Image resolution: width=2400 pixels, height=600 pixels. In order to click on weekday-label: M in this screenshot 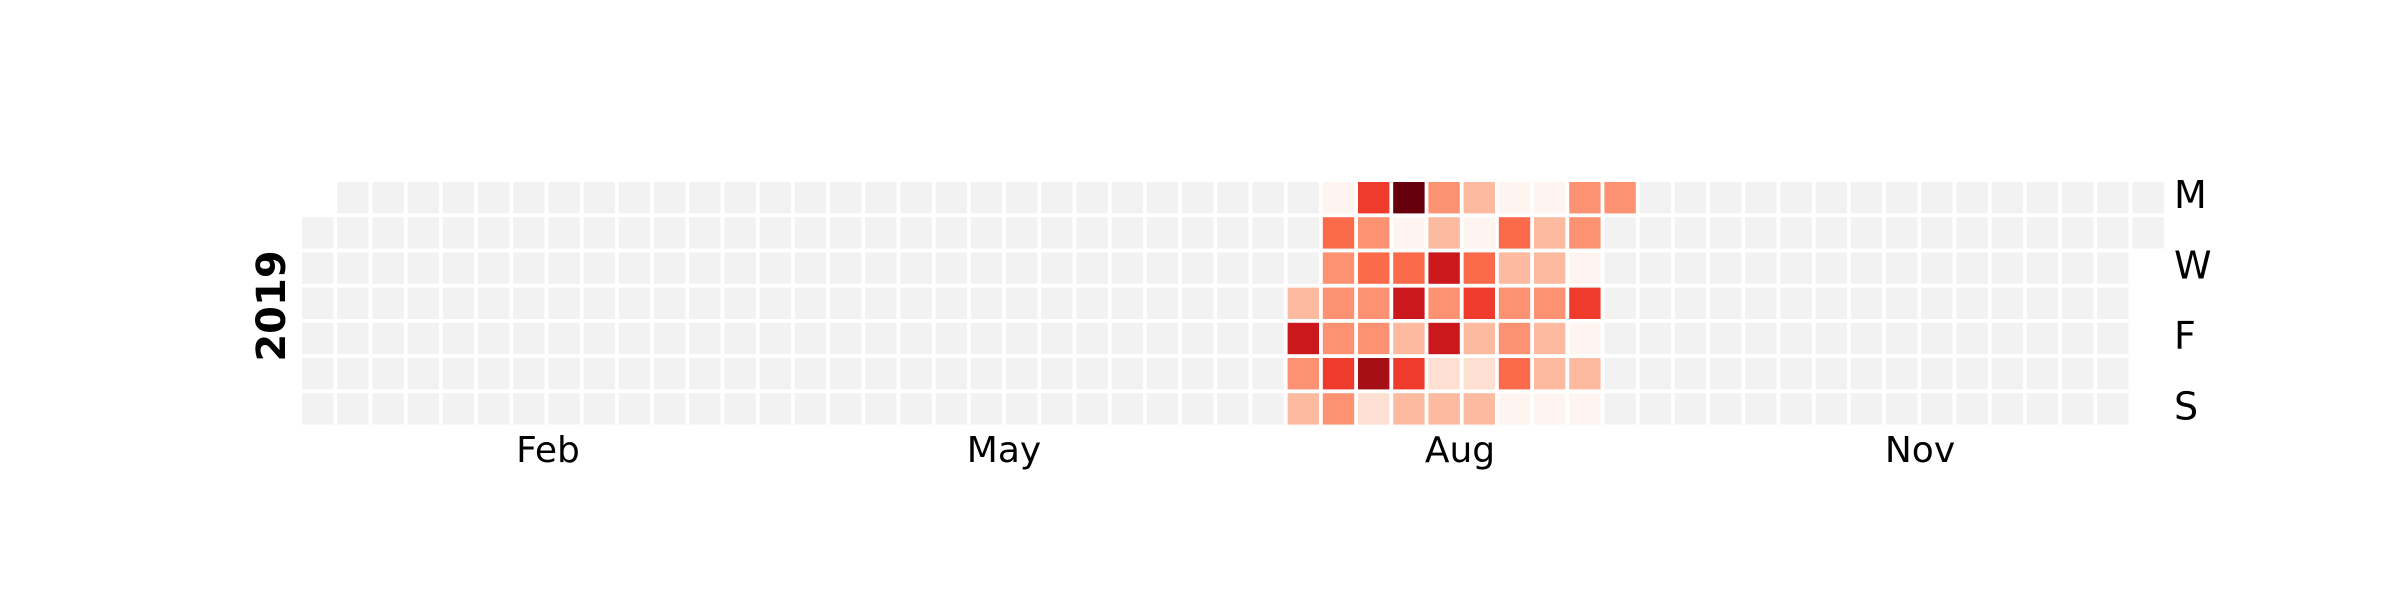, I will do `click(2190, 195)`.